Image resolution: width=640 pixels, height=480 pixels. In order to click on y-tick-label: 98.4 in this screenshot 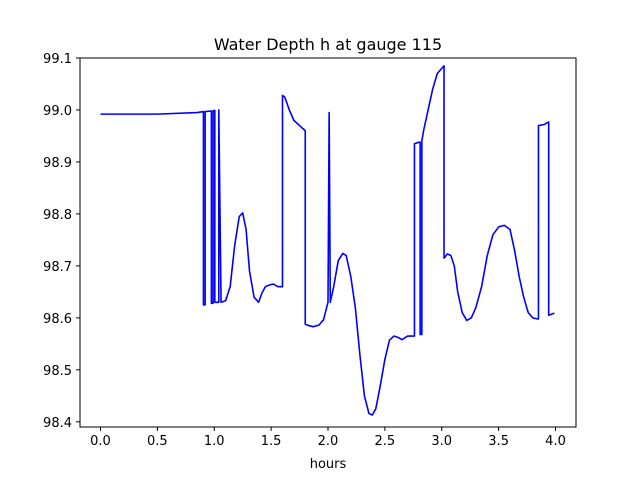, I will do `click(57, 423)`.